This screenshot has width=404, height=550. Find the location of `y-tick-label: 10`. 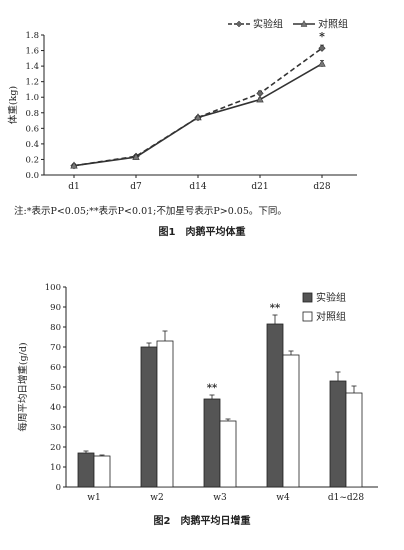

y-tick-label: 10 is located at coordinates (55, 468).